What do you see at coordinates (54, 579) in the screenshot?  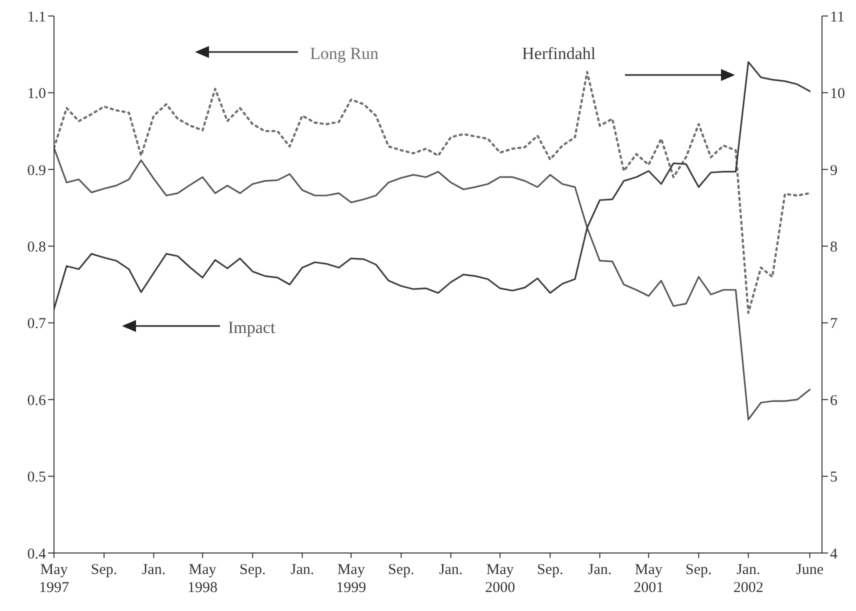 I see `x-tick-label: May 1997` at bounding box center [54, 579].